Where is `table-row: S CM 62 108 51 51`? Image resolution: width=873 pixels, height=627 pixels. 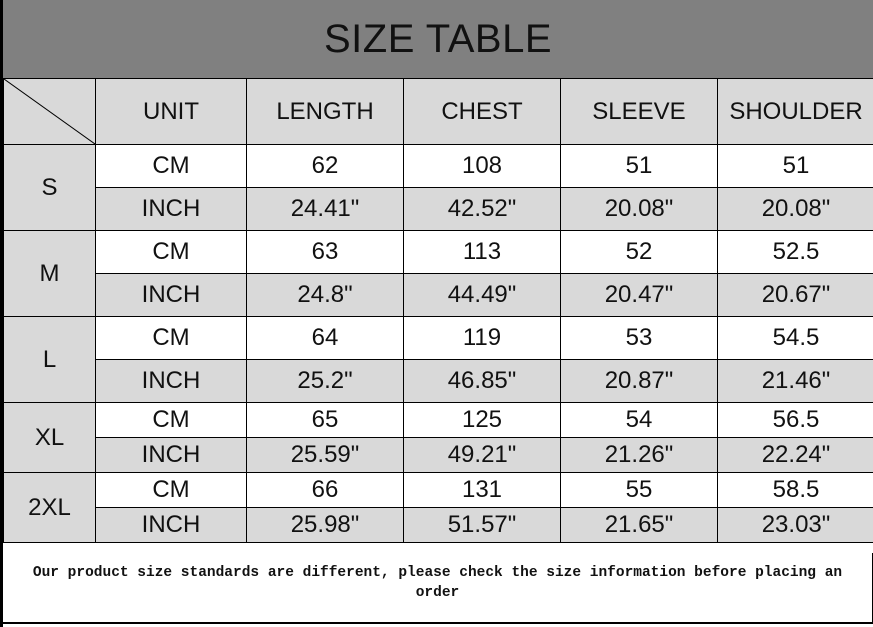
table-row: S CM 62 108 51 51 is located at coordinates (438, 187).